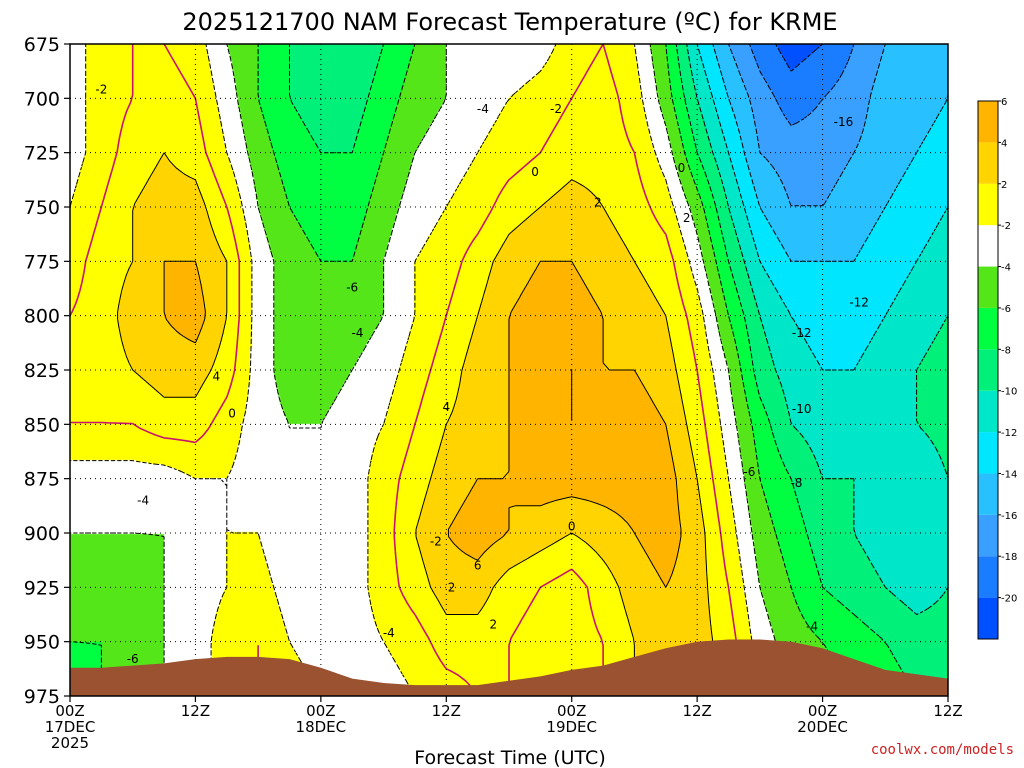 The width and height of the screenshot is (1024, 768). I want to click on credit-text: coolwx.com/models, so click(942, 750).